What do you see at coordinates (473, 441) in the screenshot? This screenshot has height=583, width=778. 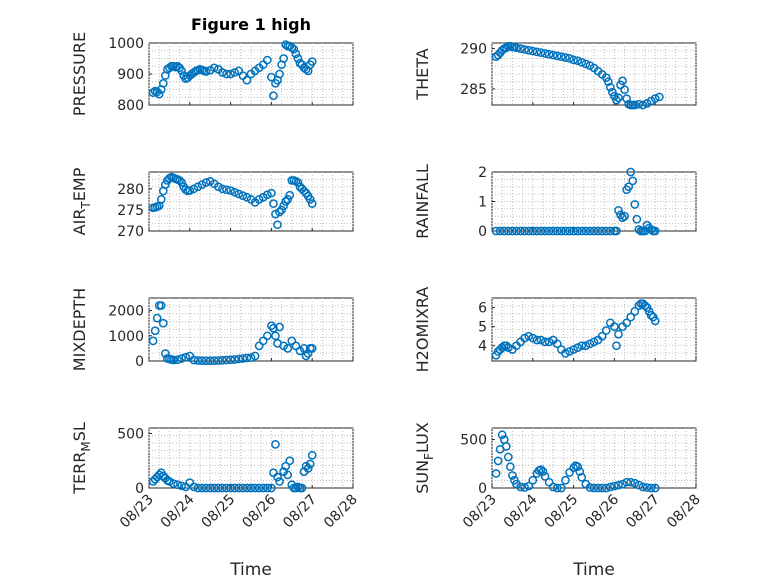 I see `y-tick-label: 500` at bounding box center [473, 441].